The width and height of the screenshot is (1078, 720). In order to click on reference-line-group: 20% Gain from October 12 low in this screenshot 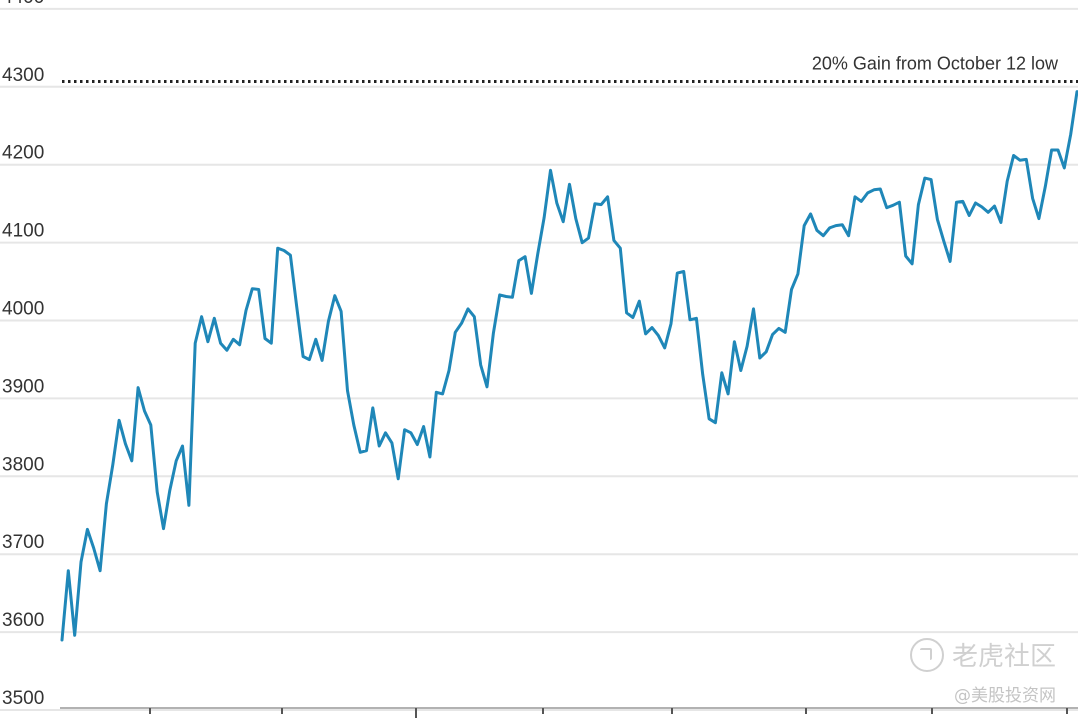, I will do `click(570, 68)`.